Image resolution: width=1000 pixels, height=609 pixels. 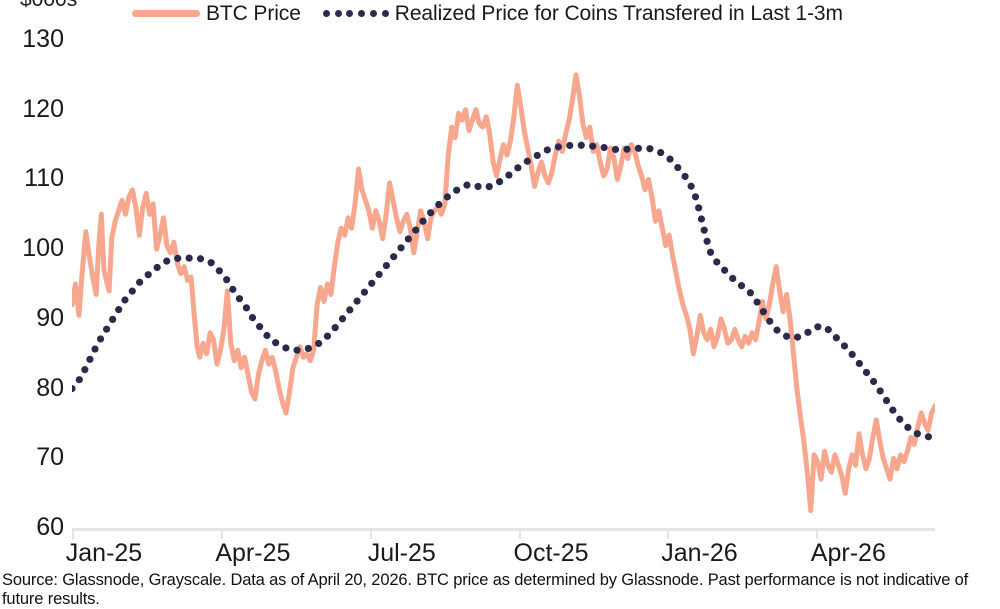 I want to click on x-tick-label: Apr-25, so click(x=253, y=553).